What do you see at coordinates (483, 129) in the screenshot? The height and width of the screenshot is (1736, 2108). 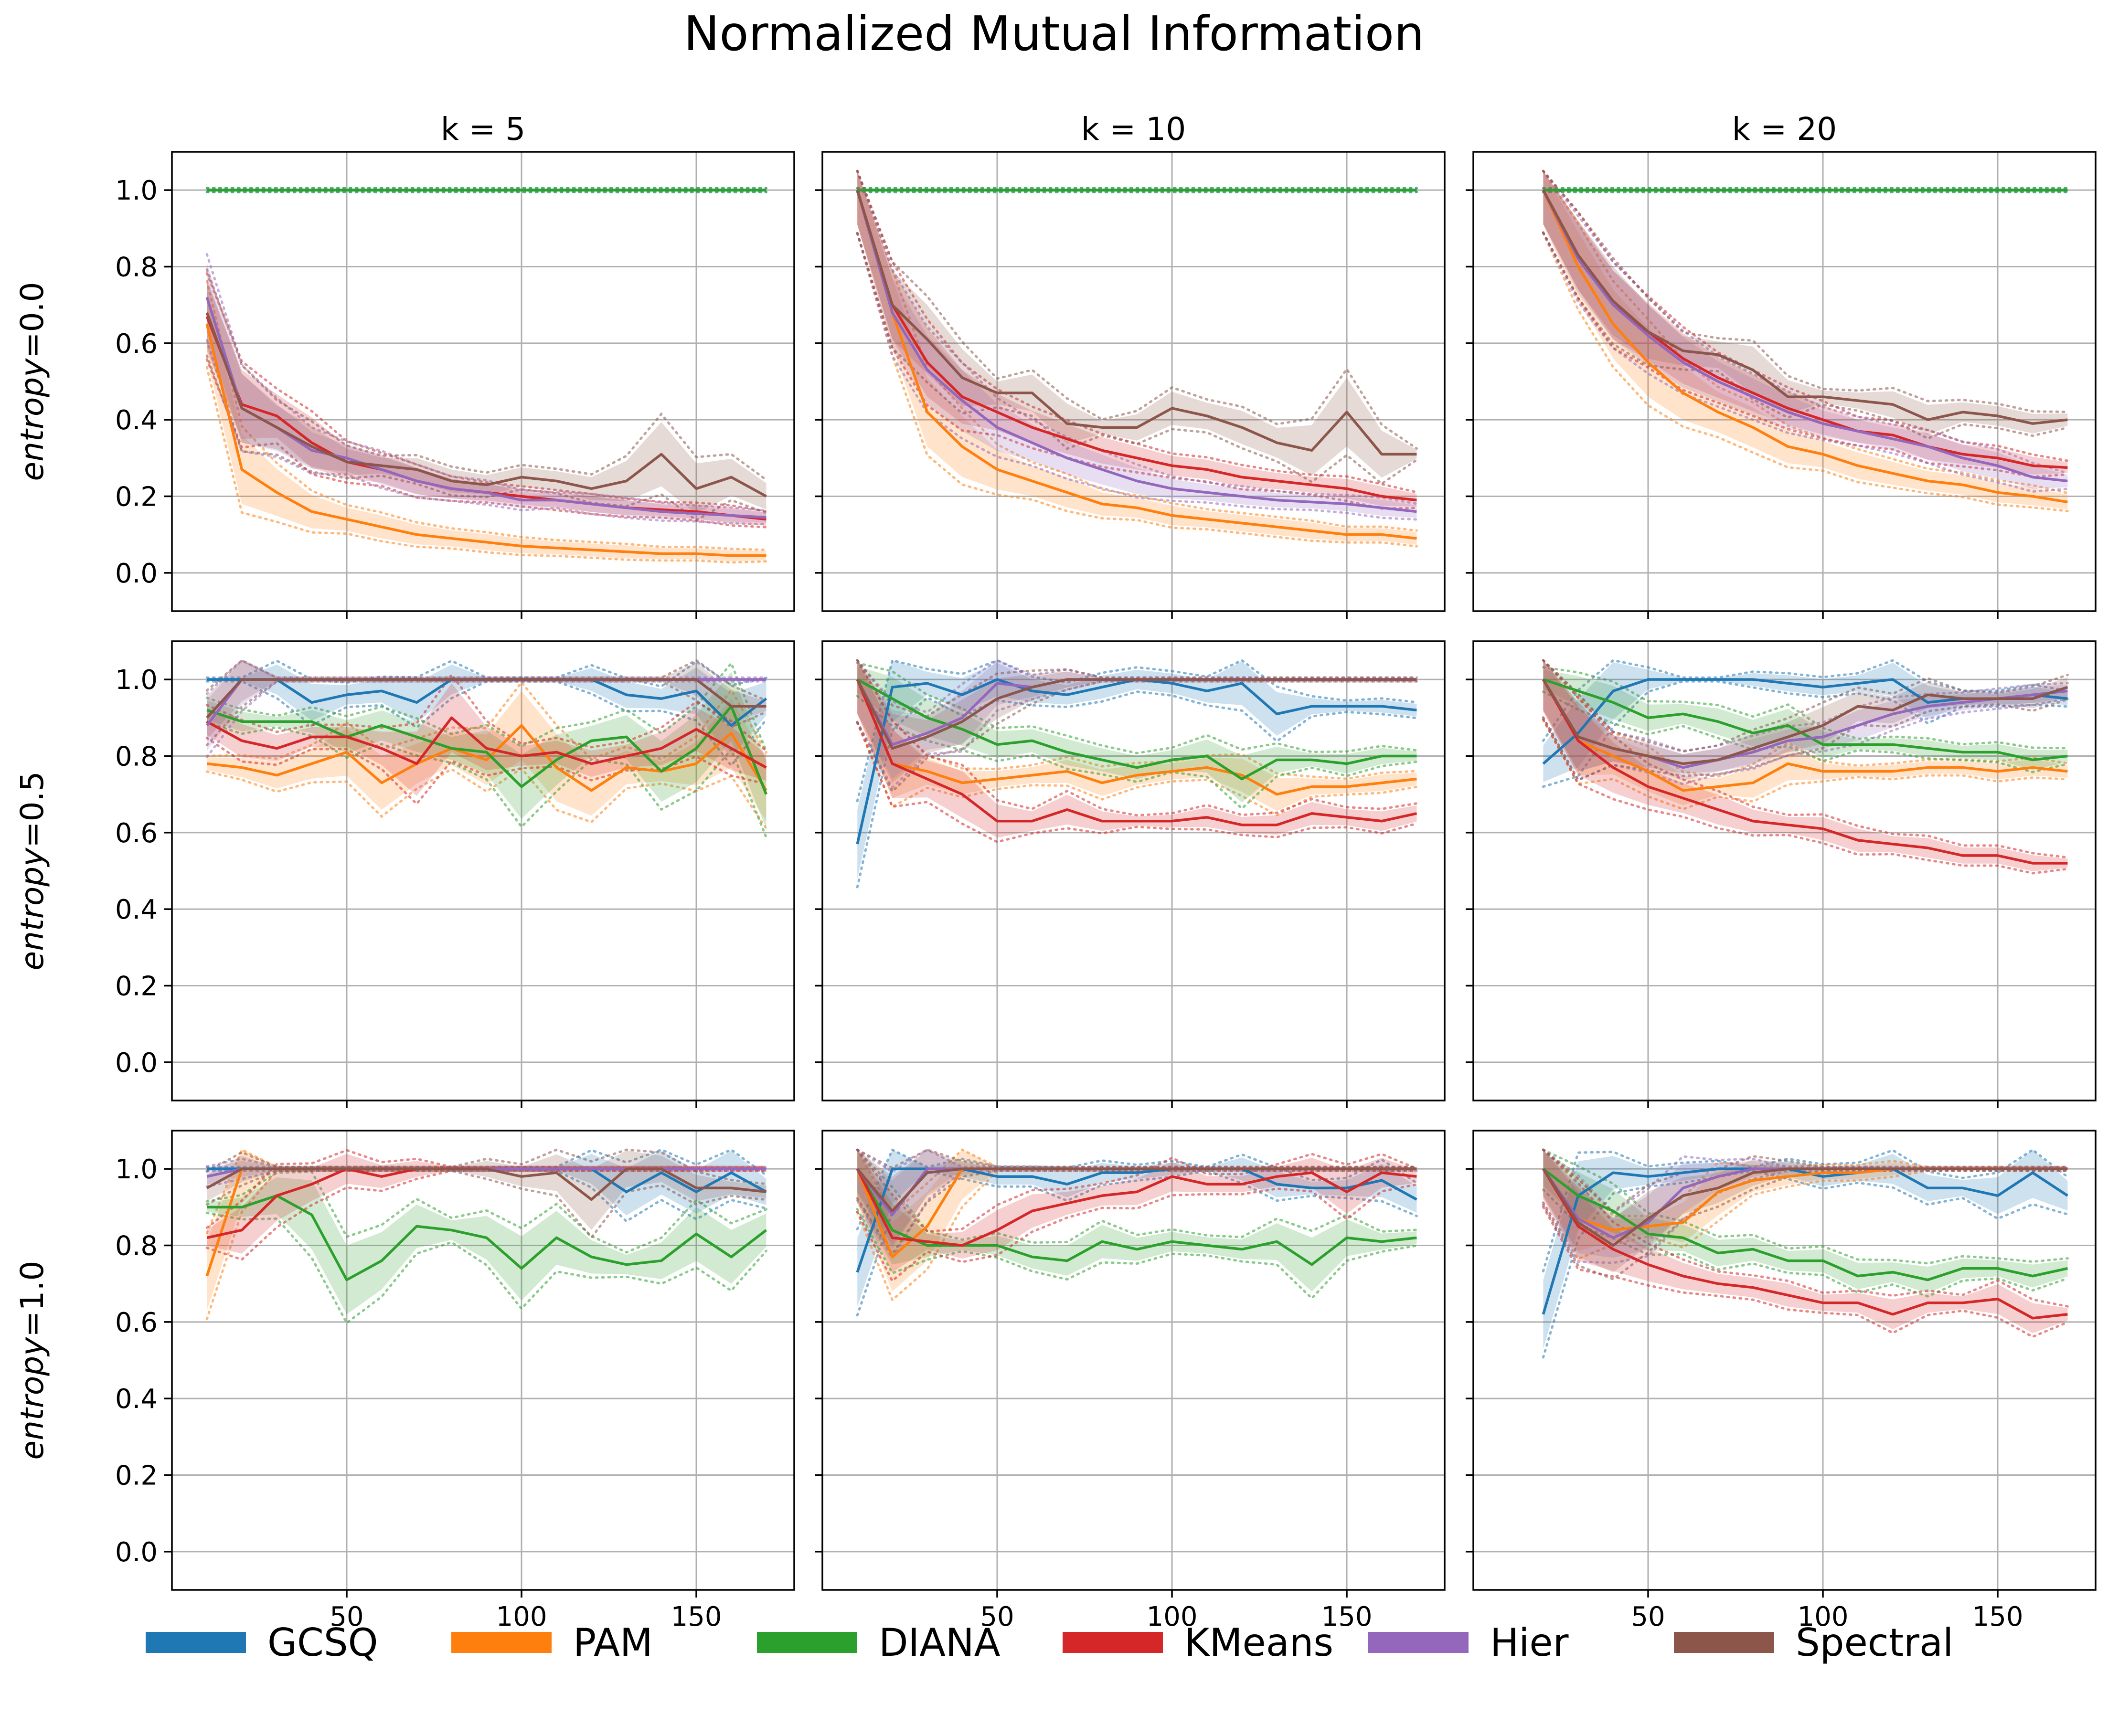 I see `column-title: k = 5` at bounding box center [483, 129].